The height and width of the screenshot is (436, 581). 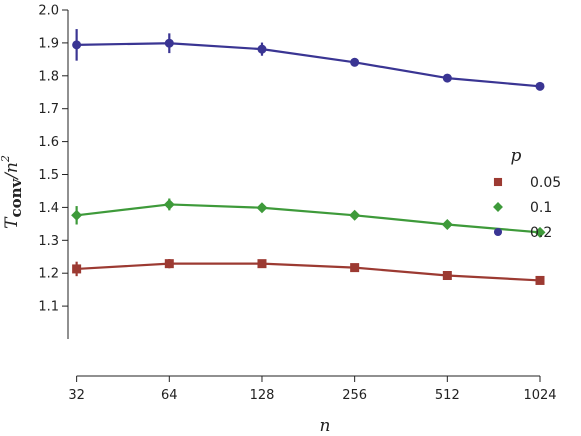 What do you see at coordinates (48, 109) in the screenshot?
I see `y-tick-label: 1.7` at bounding box center [48, 109].